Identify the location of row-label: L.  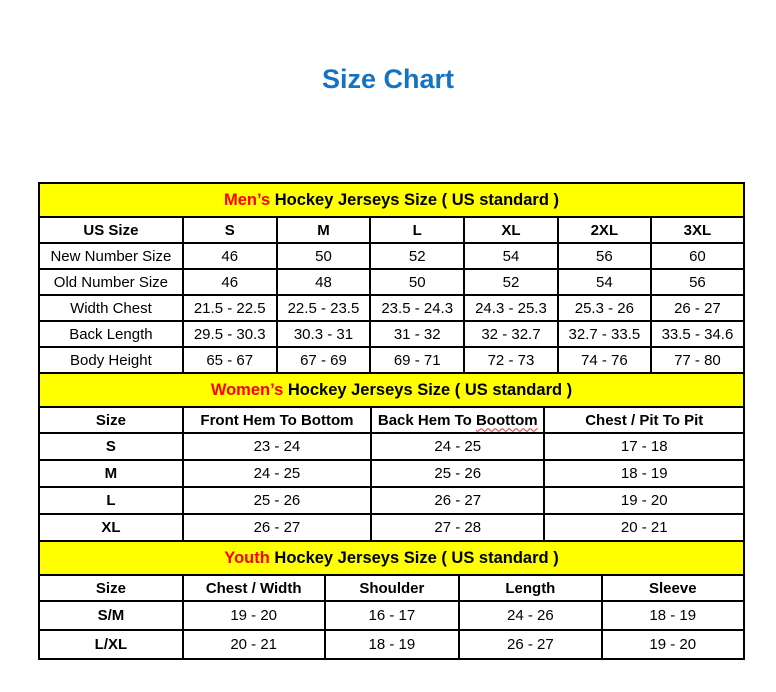
(111, 500).